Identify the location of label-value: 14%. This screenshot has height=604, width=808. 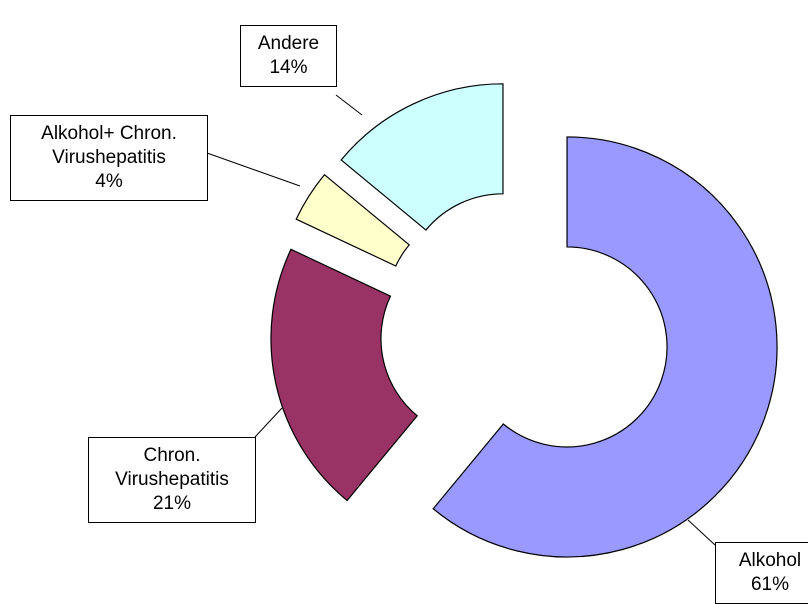
(288, 67).